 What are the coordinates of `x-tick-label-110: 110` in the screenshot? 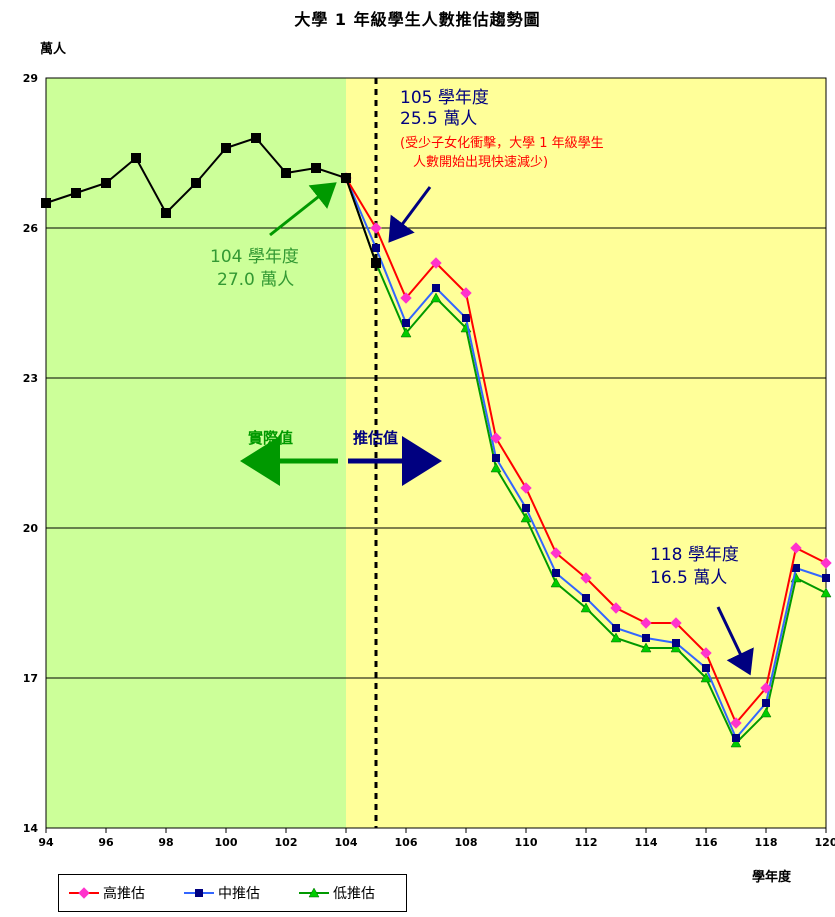 It's located at (526, 842).